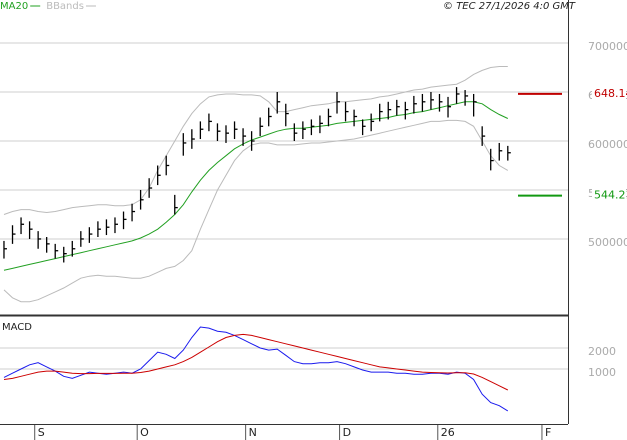 This screenshot has width=627, height=440. I want to click on y-tick-label: 700000, so click(607, 46).